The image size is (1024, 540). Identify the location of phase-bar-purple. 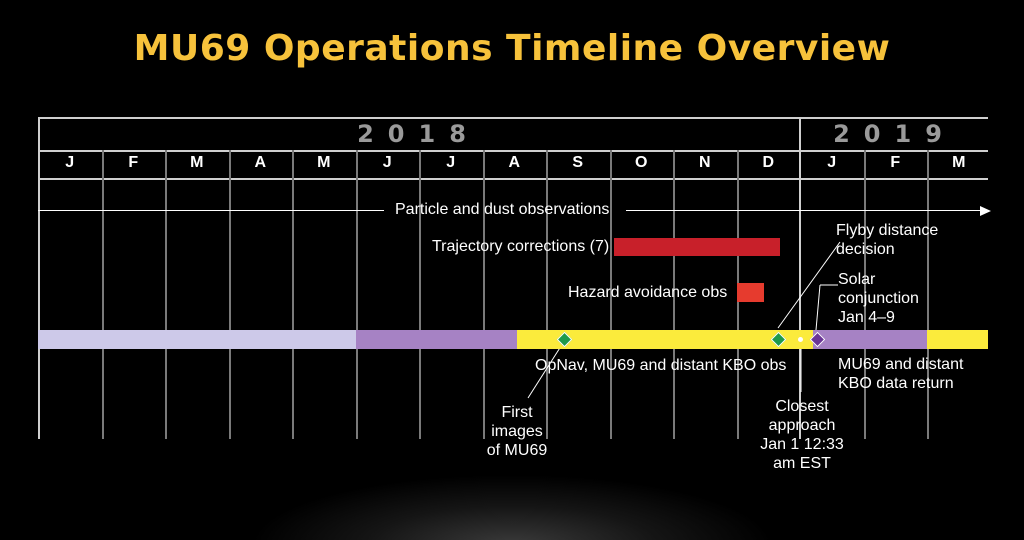
(436, 339).